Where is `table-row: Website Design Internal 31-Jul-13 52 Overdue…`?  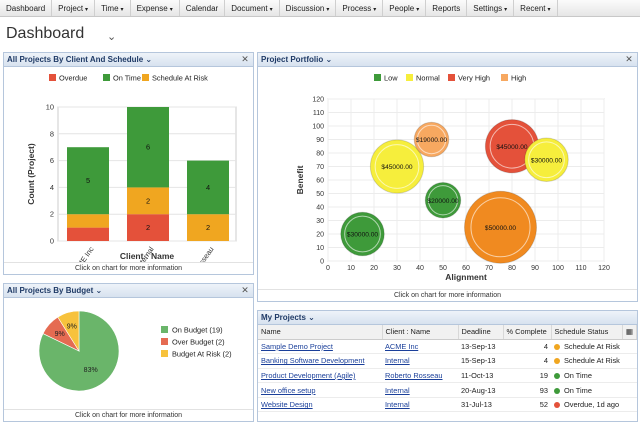 table-row: Website Design Internal 31-Jul-13 52 Overdue… is located at coordinates (447, 405).